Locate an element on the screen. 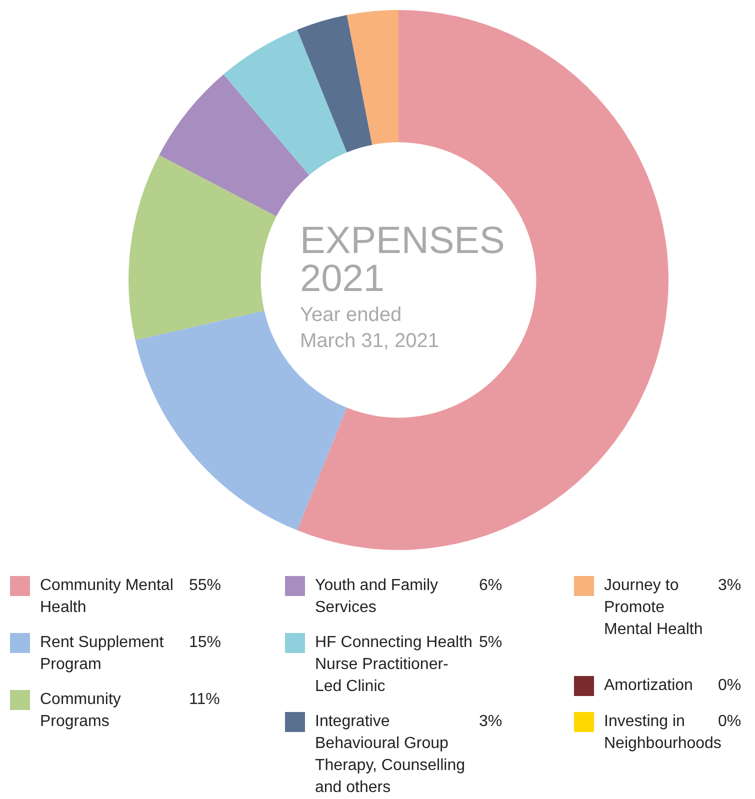 The width and height of the screenshot is (755, 799). legend-label: Rent Supplement Program is located at coordinates (102, 654).